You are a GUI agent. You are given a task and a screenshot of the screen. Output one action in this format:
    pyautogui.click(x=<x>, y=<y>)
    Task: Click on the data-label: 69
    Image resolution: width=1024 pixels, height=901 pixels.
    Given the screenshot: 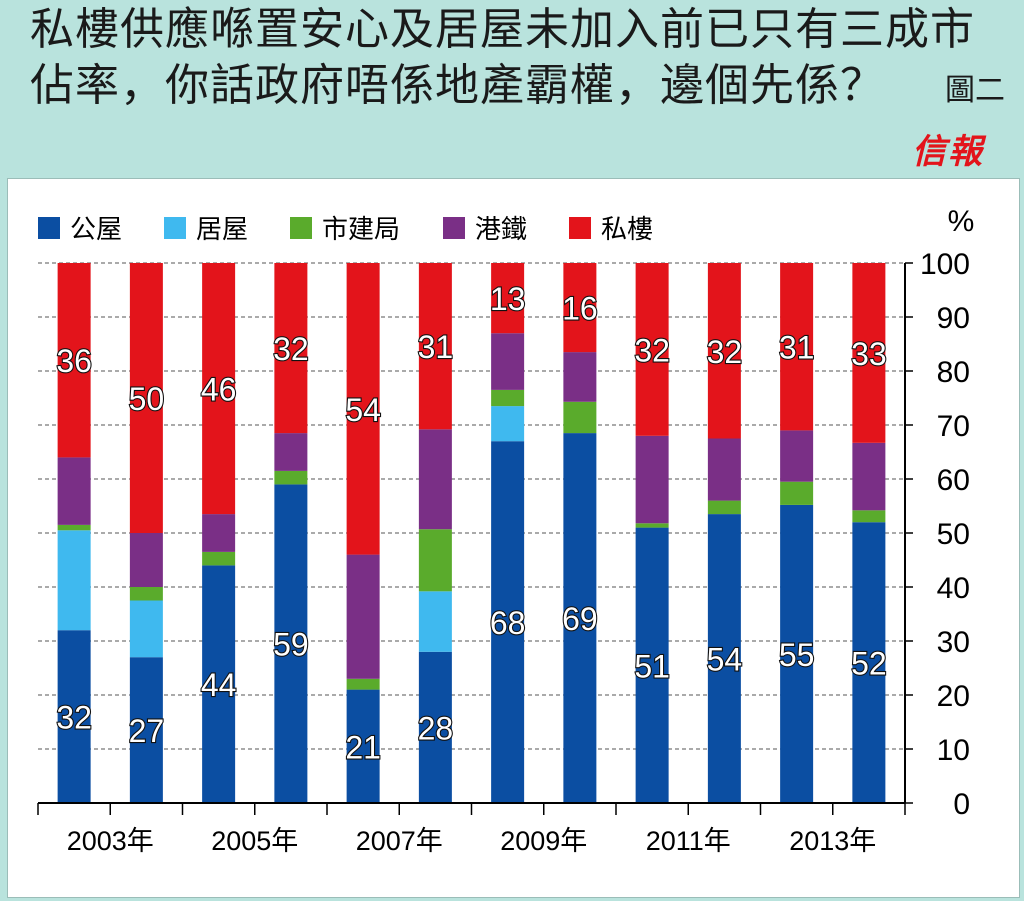 What is the action you would take?
    pyautogui.click(x=580, y=619)
    